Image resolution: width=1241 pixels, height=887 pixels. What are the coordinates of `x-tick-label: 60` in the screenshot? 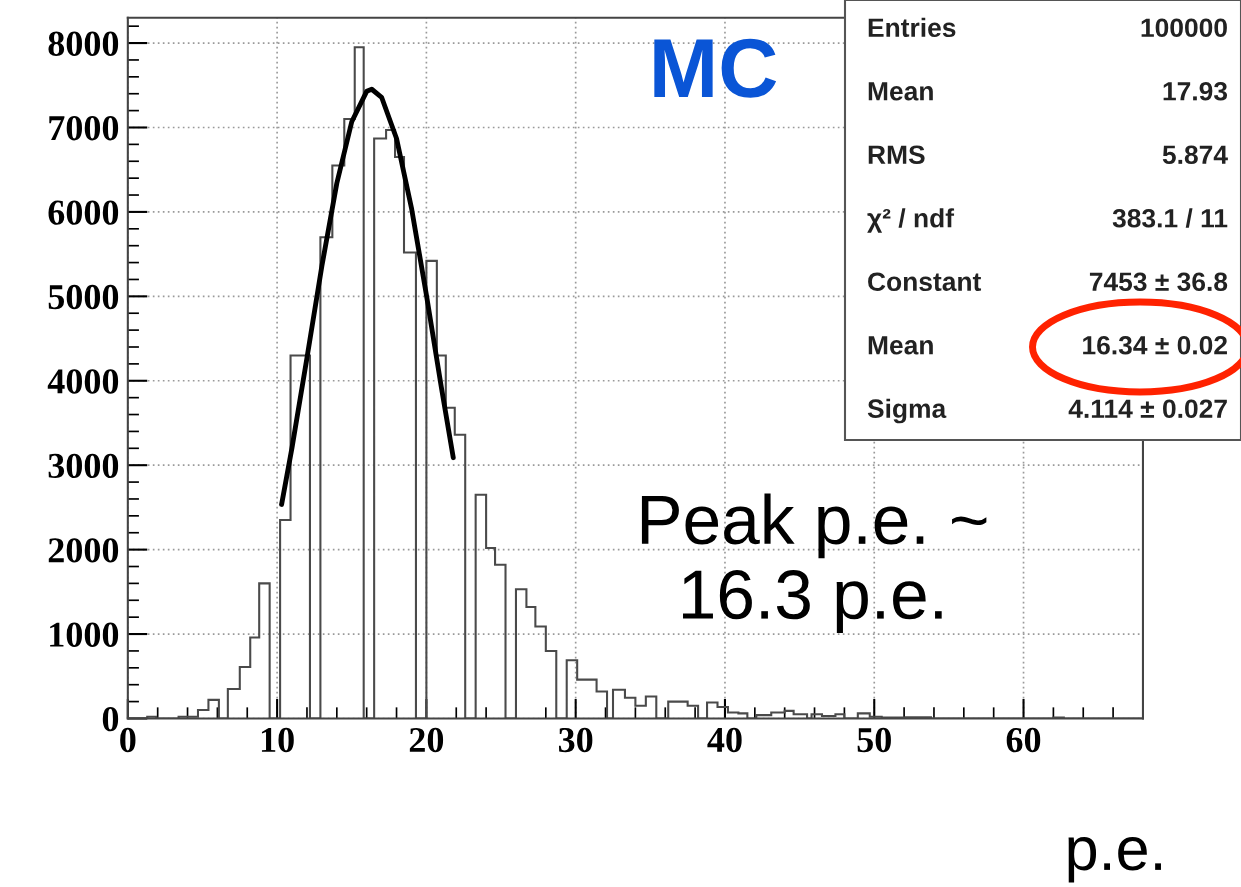 It's located at (1023, 740).